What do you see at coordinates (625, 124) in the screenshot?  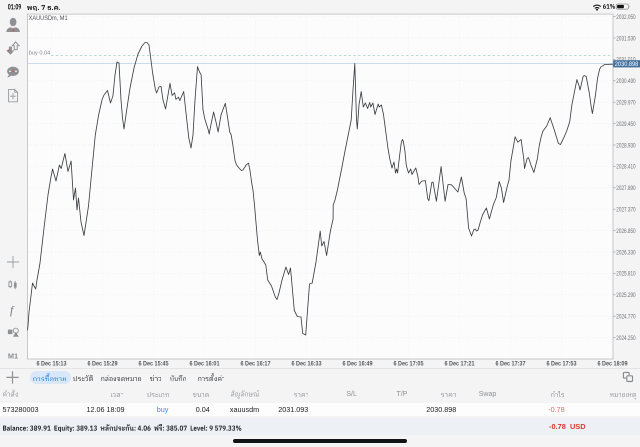 I see `svg-text: 2029.450` at bounding box center [625, 124].